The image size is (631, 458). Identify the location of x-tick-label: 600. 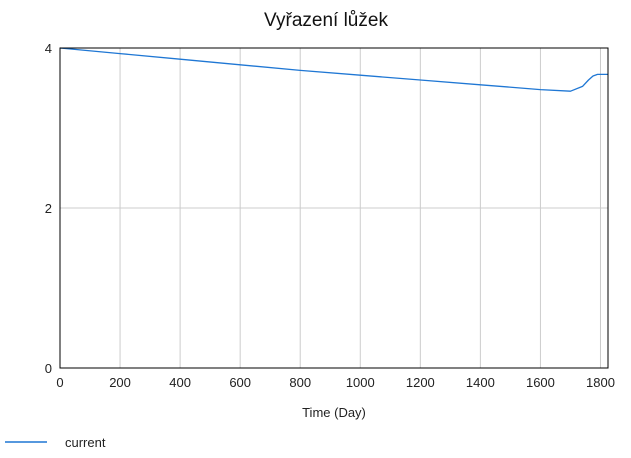
(240, 382).